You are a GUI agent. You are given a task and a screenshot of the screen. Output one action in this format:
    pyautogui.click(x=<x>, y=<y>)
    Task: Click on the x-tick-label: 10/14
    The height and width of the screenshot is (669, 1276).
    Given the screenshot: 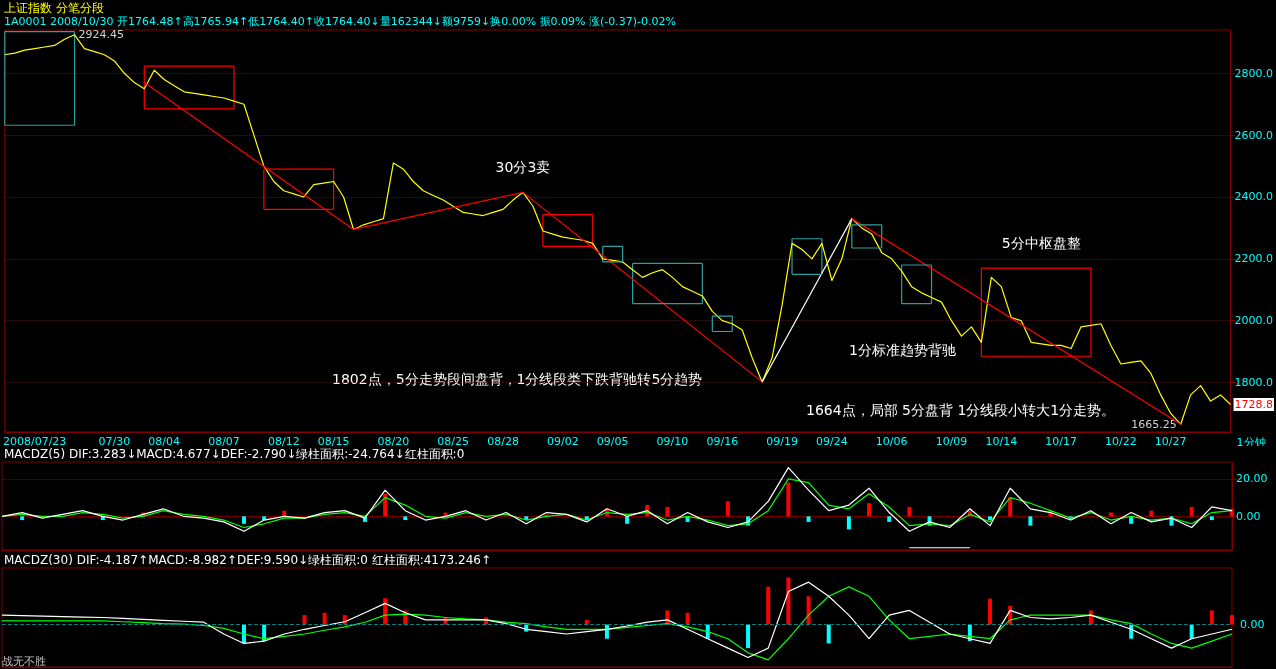 What is the action you would take?
    pyautogui.click(x=1001, y=441)
    